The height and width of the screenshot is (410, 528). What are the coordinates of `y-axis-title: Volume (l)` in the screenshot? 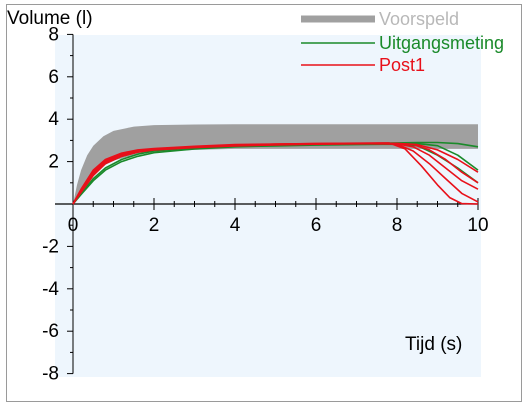 It's located at (50, 18).